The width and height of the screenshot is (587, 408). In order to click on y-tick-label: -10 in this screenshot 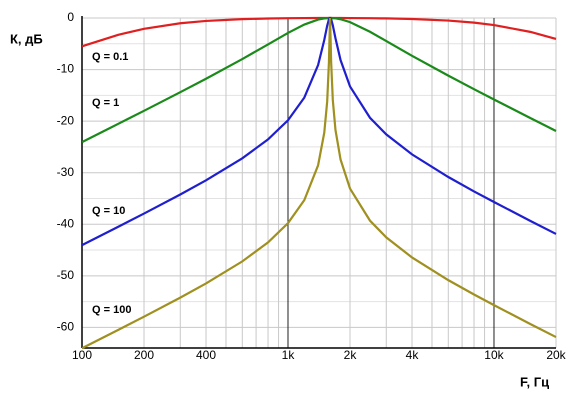, I will do `click(66, 69)`.